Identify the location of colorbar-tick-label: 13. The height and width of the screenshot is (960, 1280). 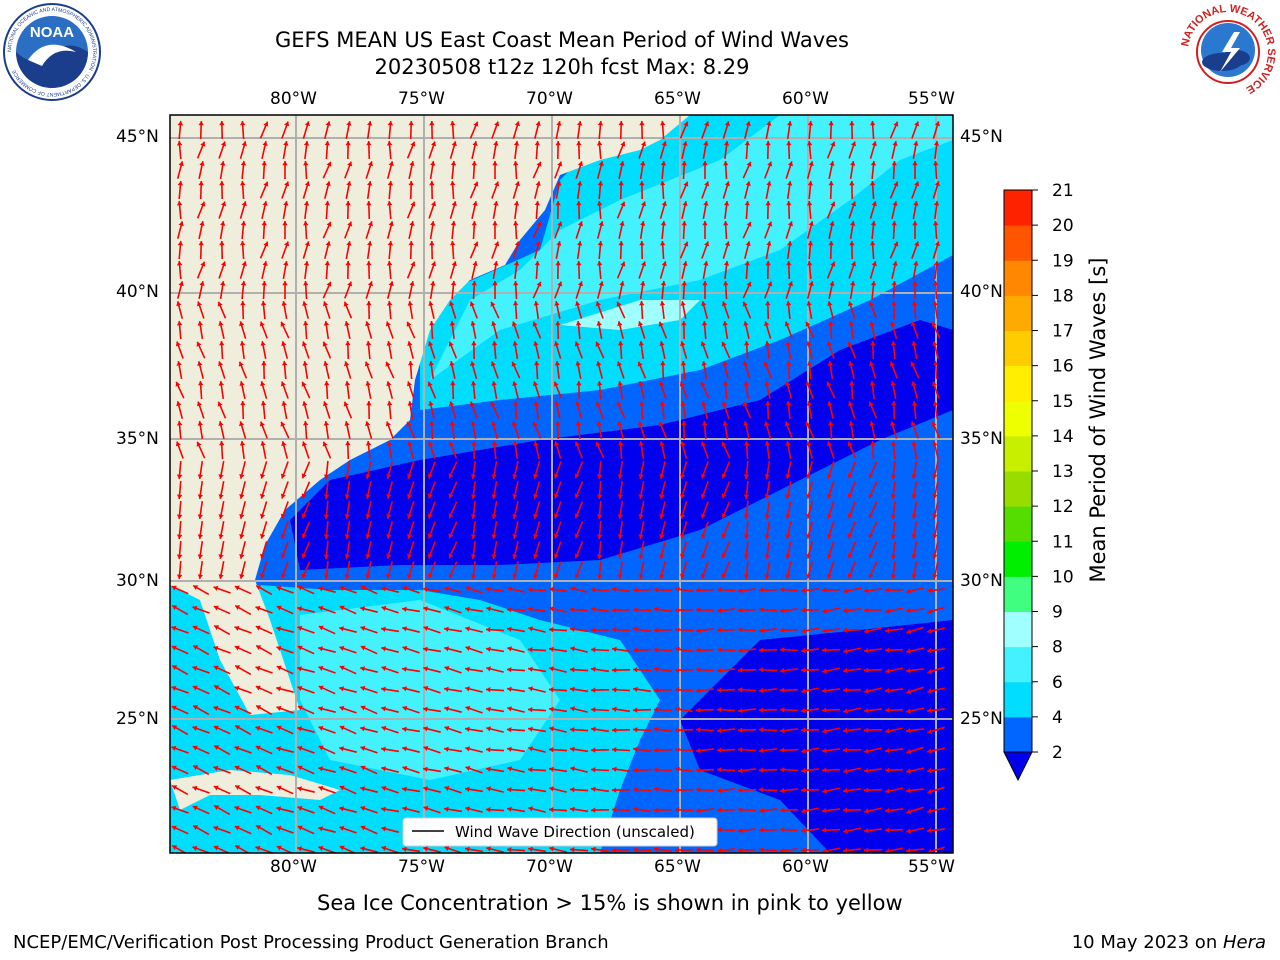
(1063, 472).